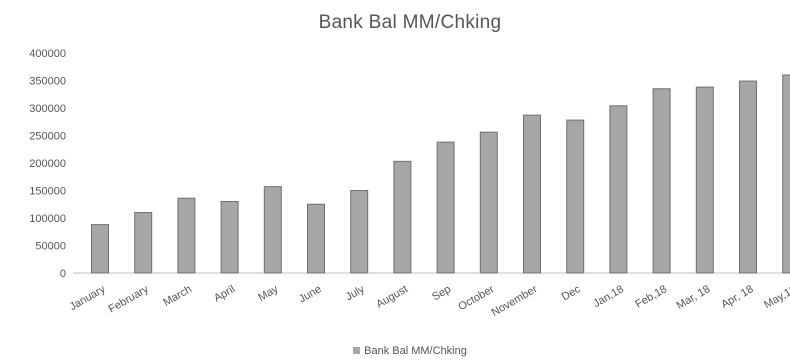 Image resolution: width=790 pixels, height=363 pixels. I want to click on y-tick-label: 50000, so click(50, 247).